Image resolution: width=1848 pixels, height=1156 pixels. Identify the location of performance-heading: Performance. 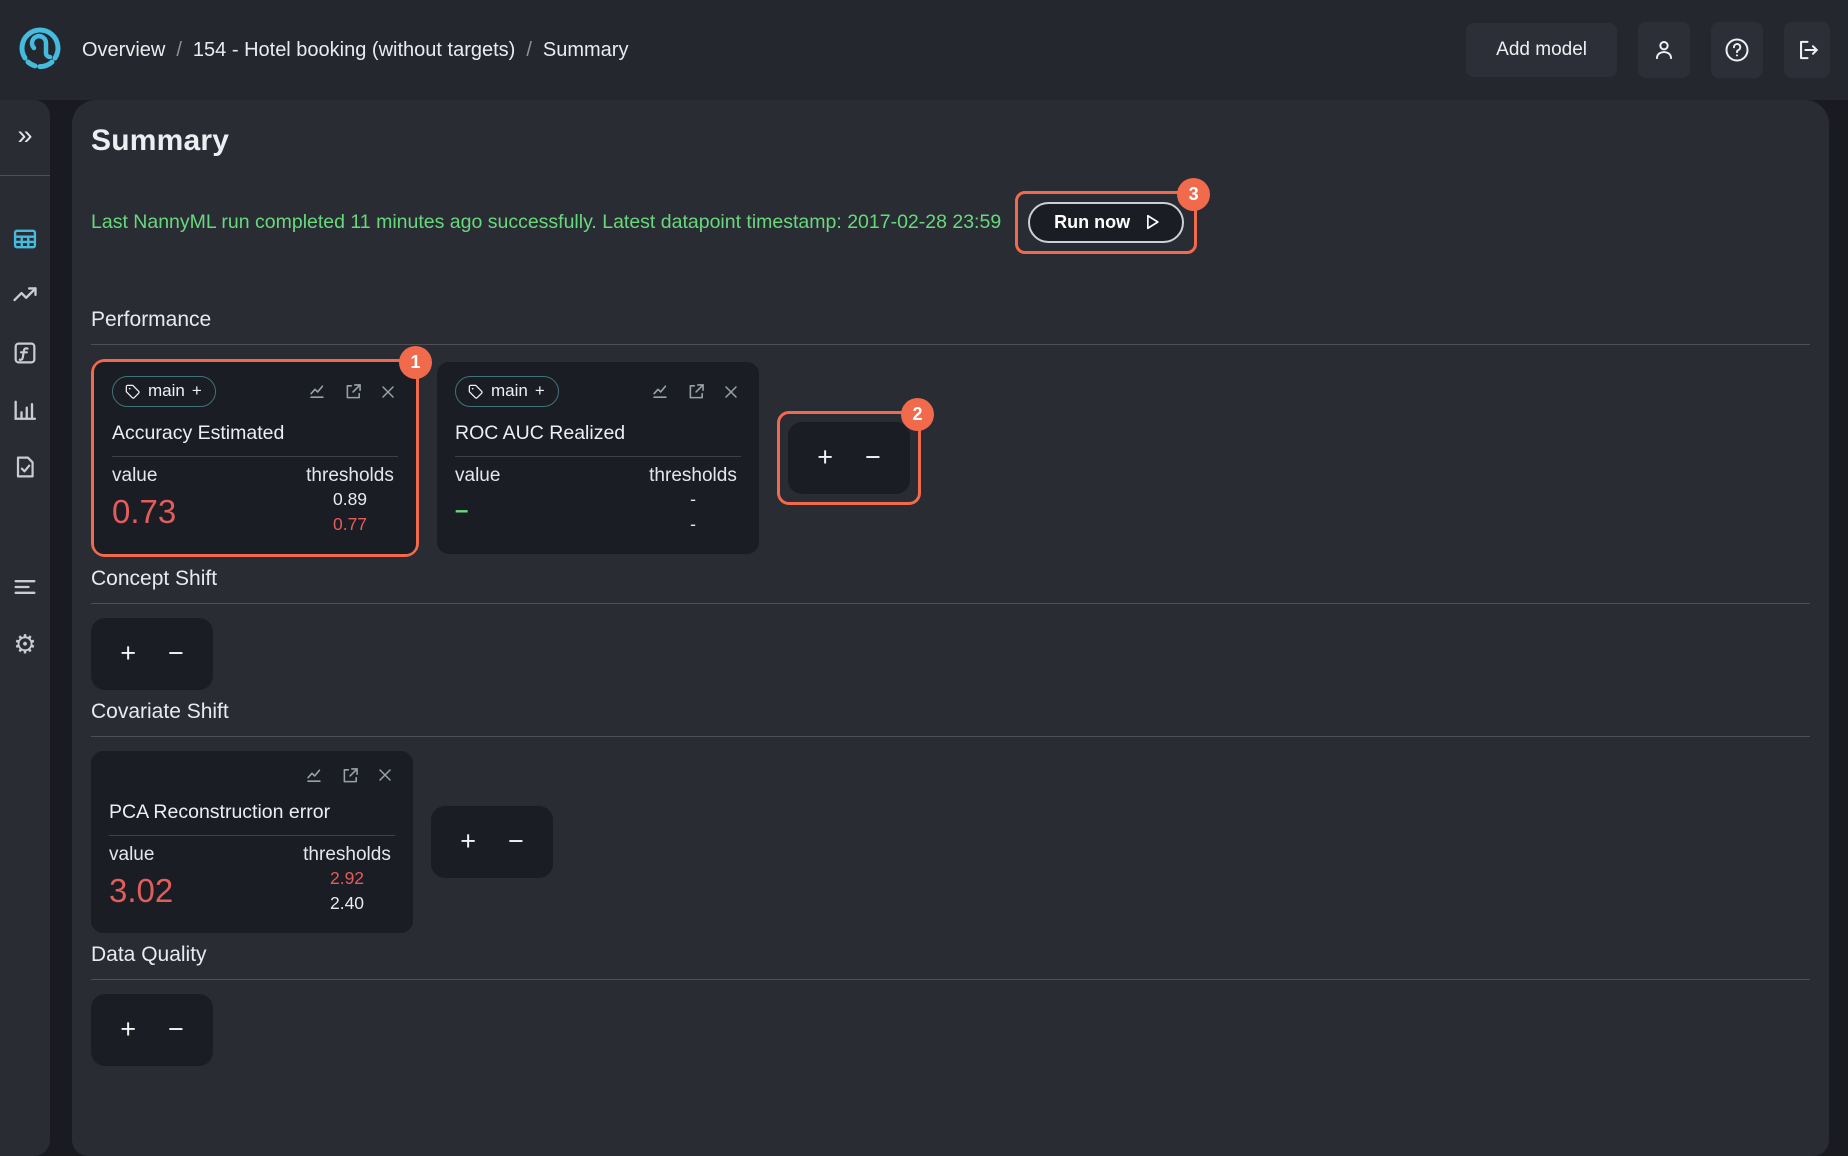
(151, 319).